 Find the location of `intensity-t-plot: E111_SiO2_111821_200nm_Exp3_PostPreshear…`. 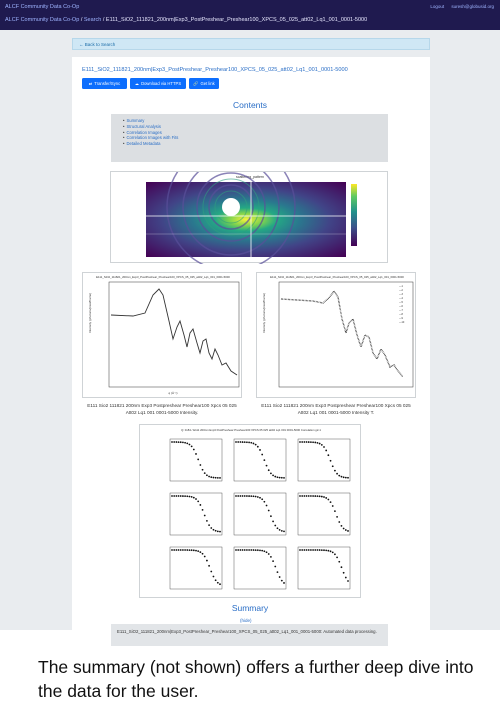

intensity-t-plot: E111_SiO2_111821_200nm_Exp3_PostPreshear… is located at coordinates (338, 331).